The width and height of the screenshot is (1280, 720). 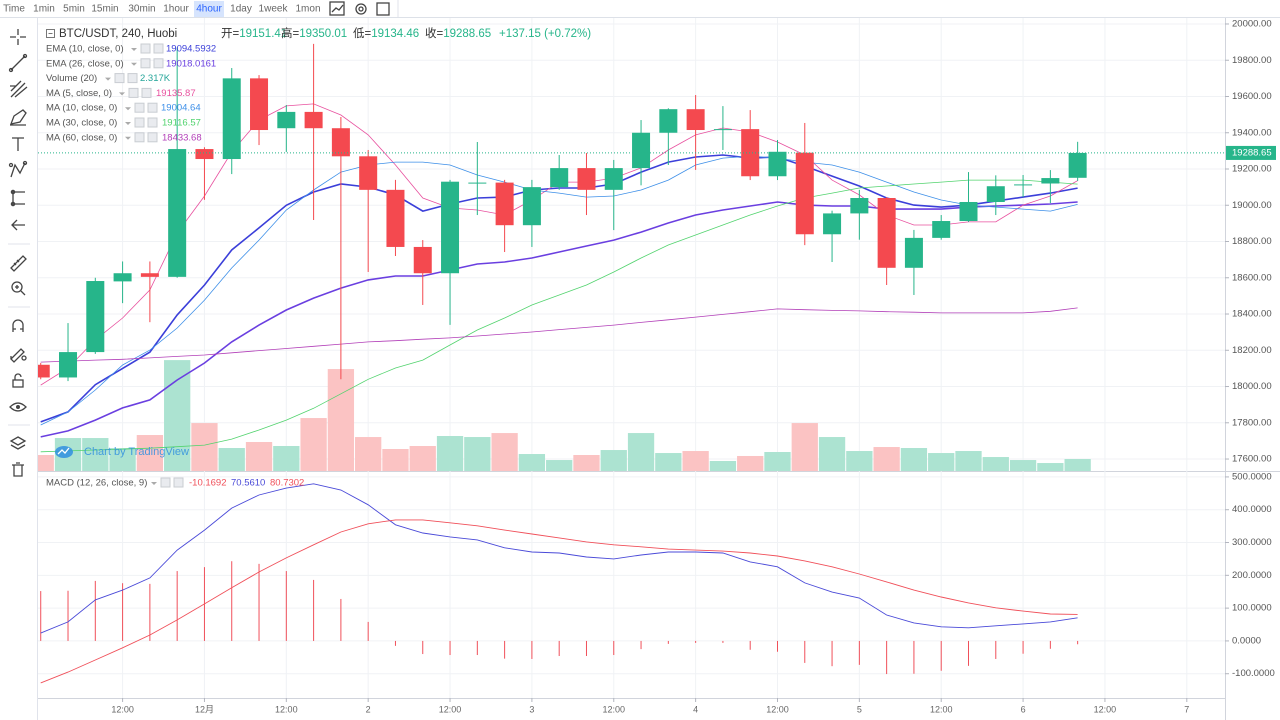 I want to click on y-tick-label: 18400.00, so click(x=1252, y=314).